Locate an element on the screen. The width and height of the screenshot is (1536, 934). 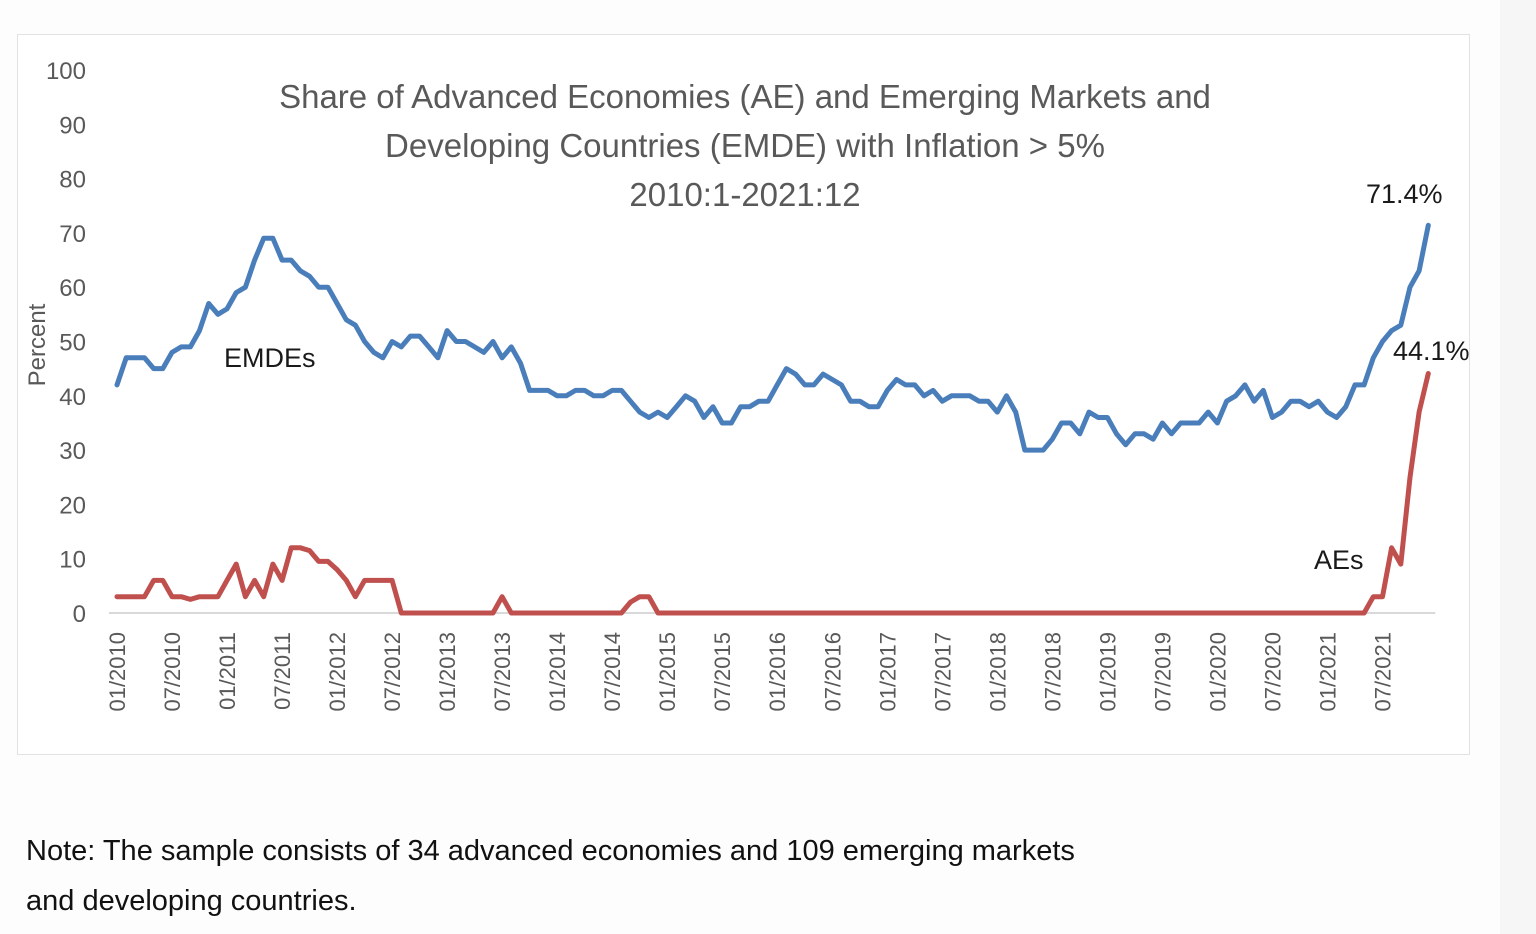
x-tick-label: 01/2014 is located at coordinates (557, 672).